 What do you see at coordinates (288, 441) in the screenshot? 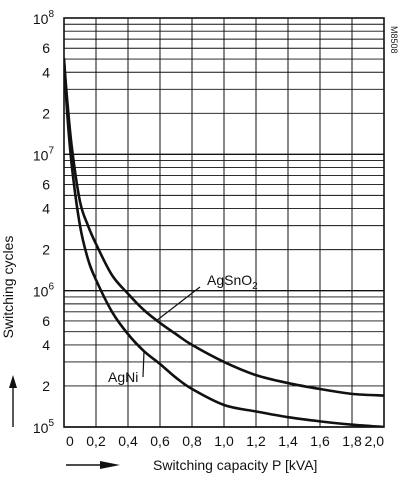
I see `x-tick-label: 1,4` at bounding box center [288, 441].